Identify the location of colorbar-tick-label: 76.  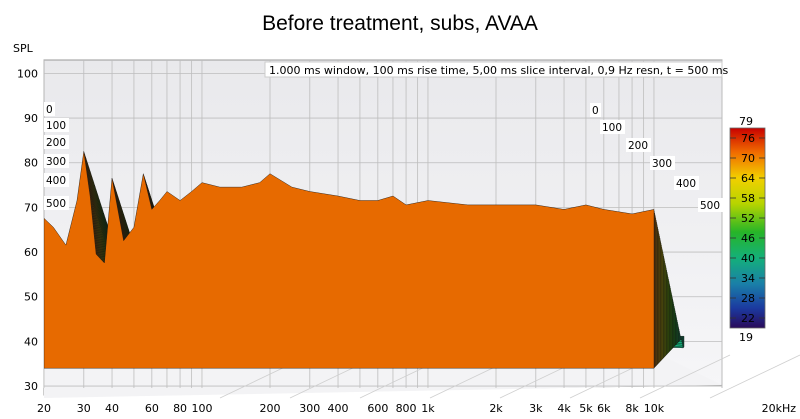
(748, 138).